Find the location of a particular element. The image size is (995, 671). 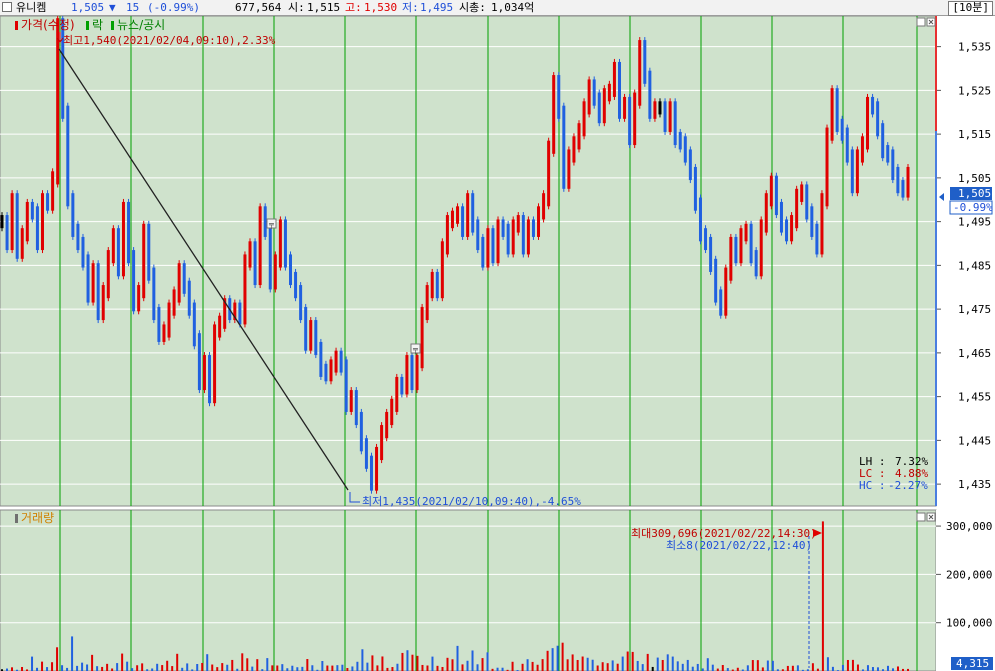

price-axis-area is located at coordinates (965, 261).